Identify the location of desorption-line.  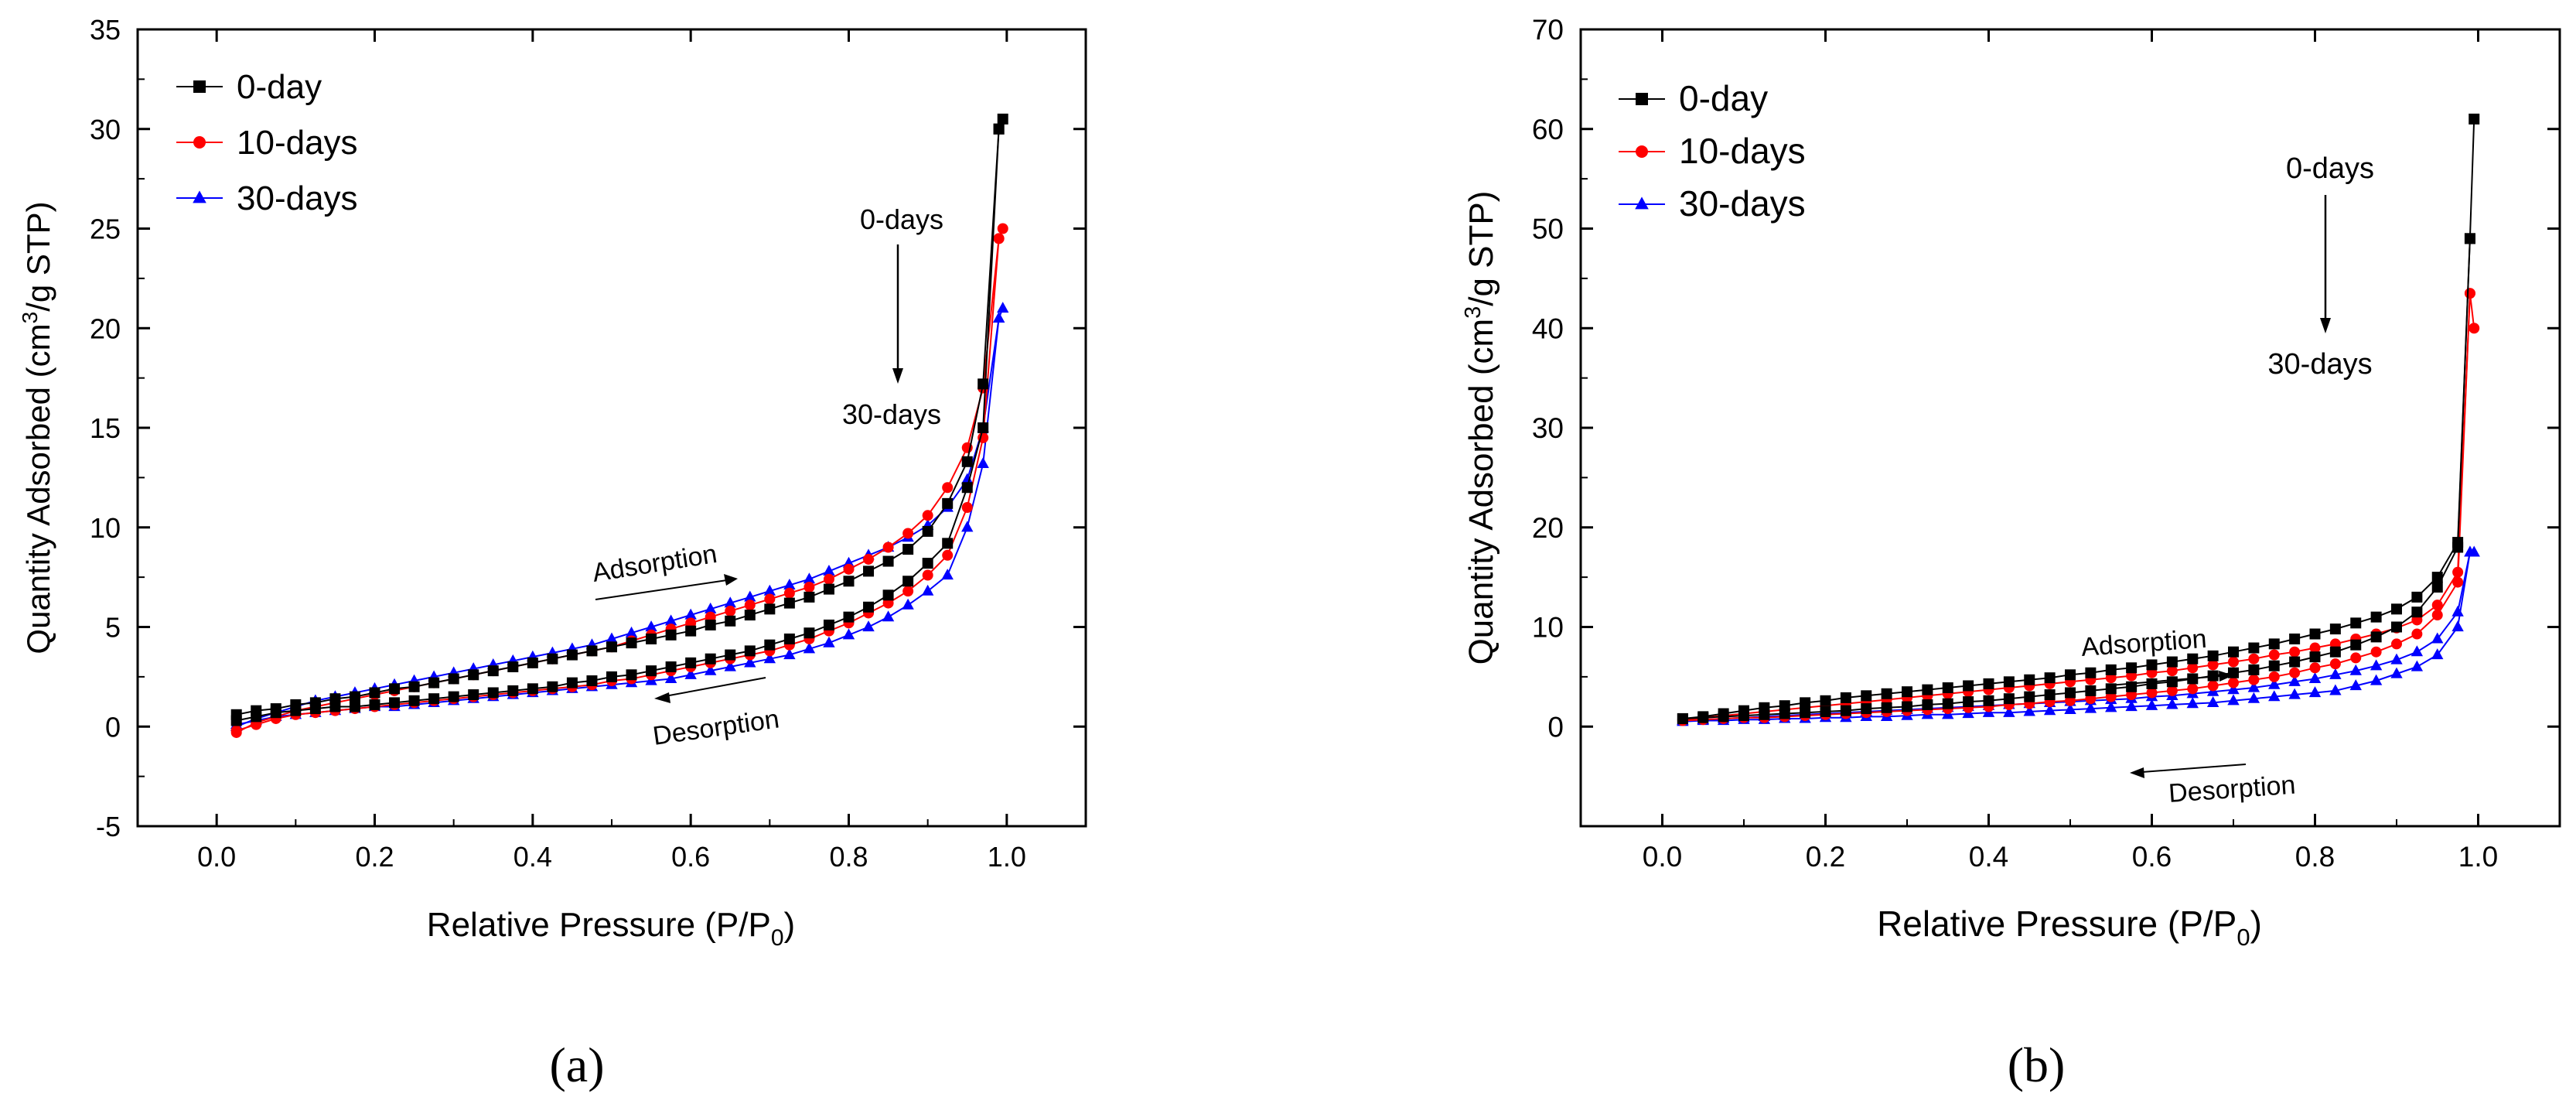
(2076, 479).